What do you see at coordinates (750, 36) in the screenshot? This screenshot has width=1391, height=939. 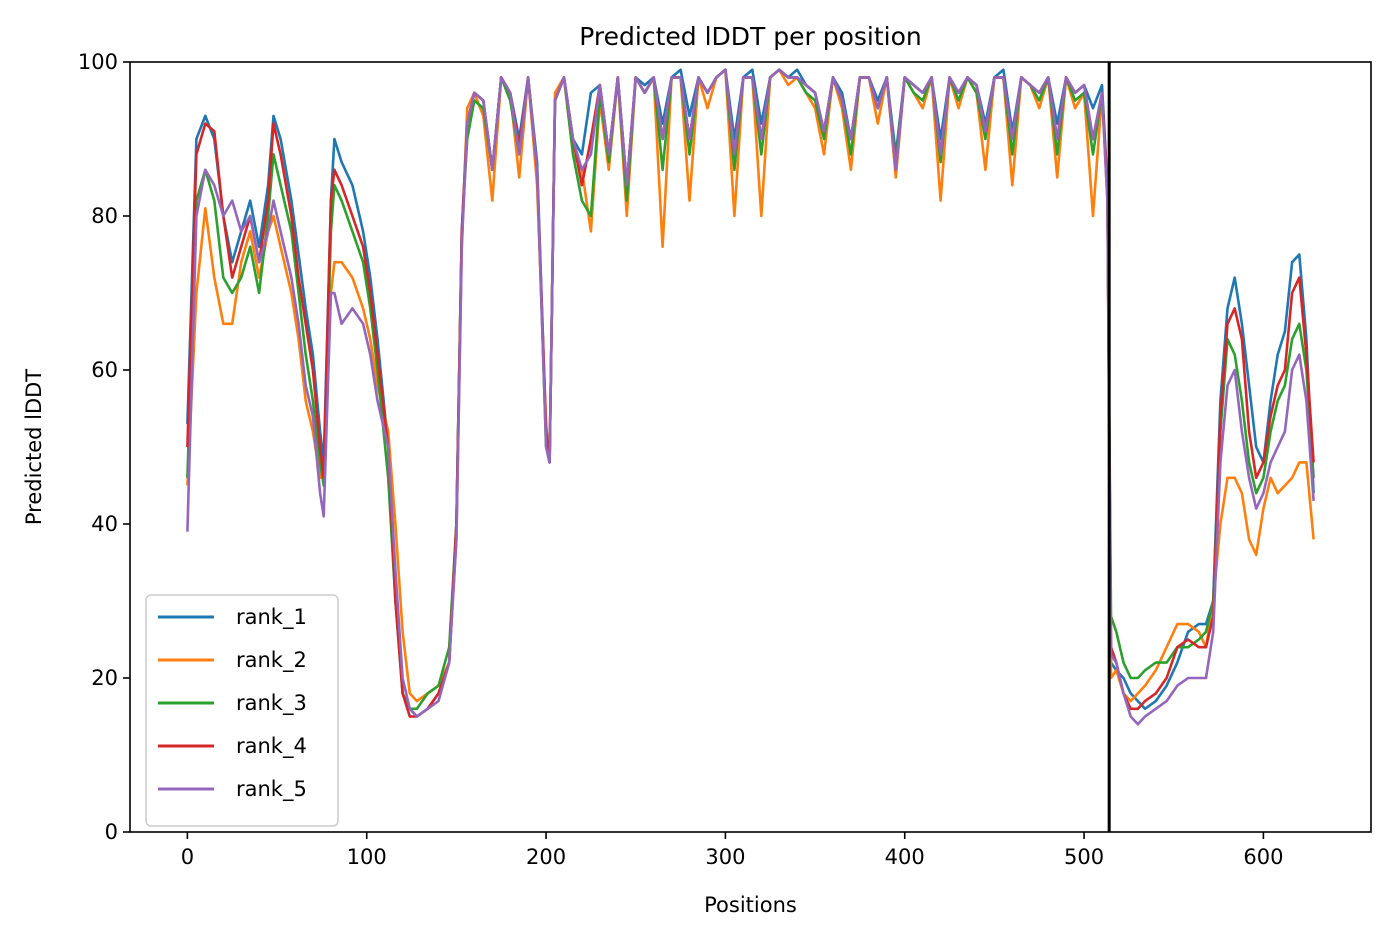 I see `chart-title: Predicted lDDT per position` at bounding box center [750, 36].